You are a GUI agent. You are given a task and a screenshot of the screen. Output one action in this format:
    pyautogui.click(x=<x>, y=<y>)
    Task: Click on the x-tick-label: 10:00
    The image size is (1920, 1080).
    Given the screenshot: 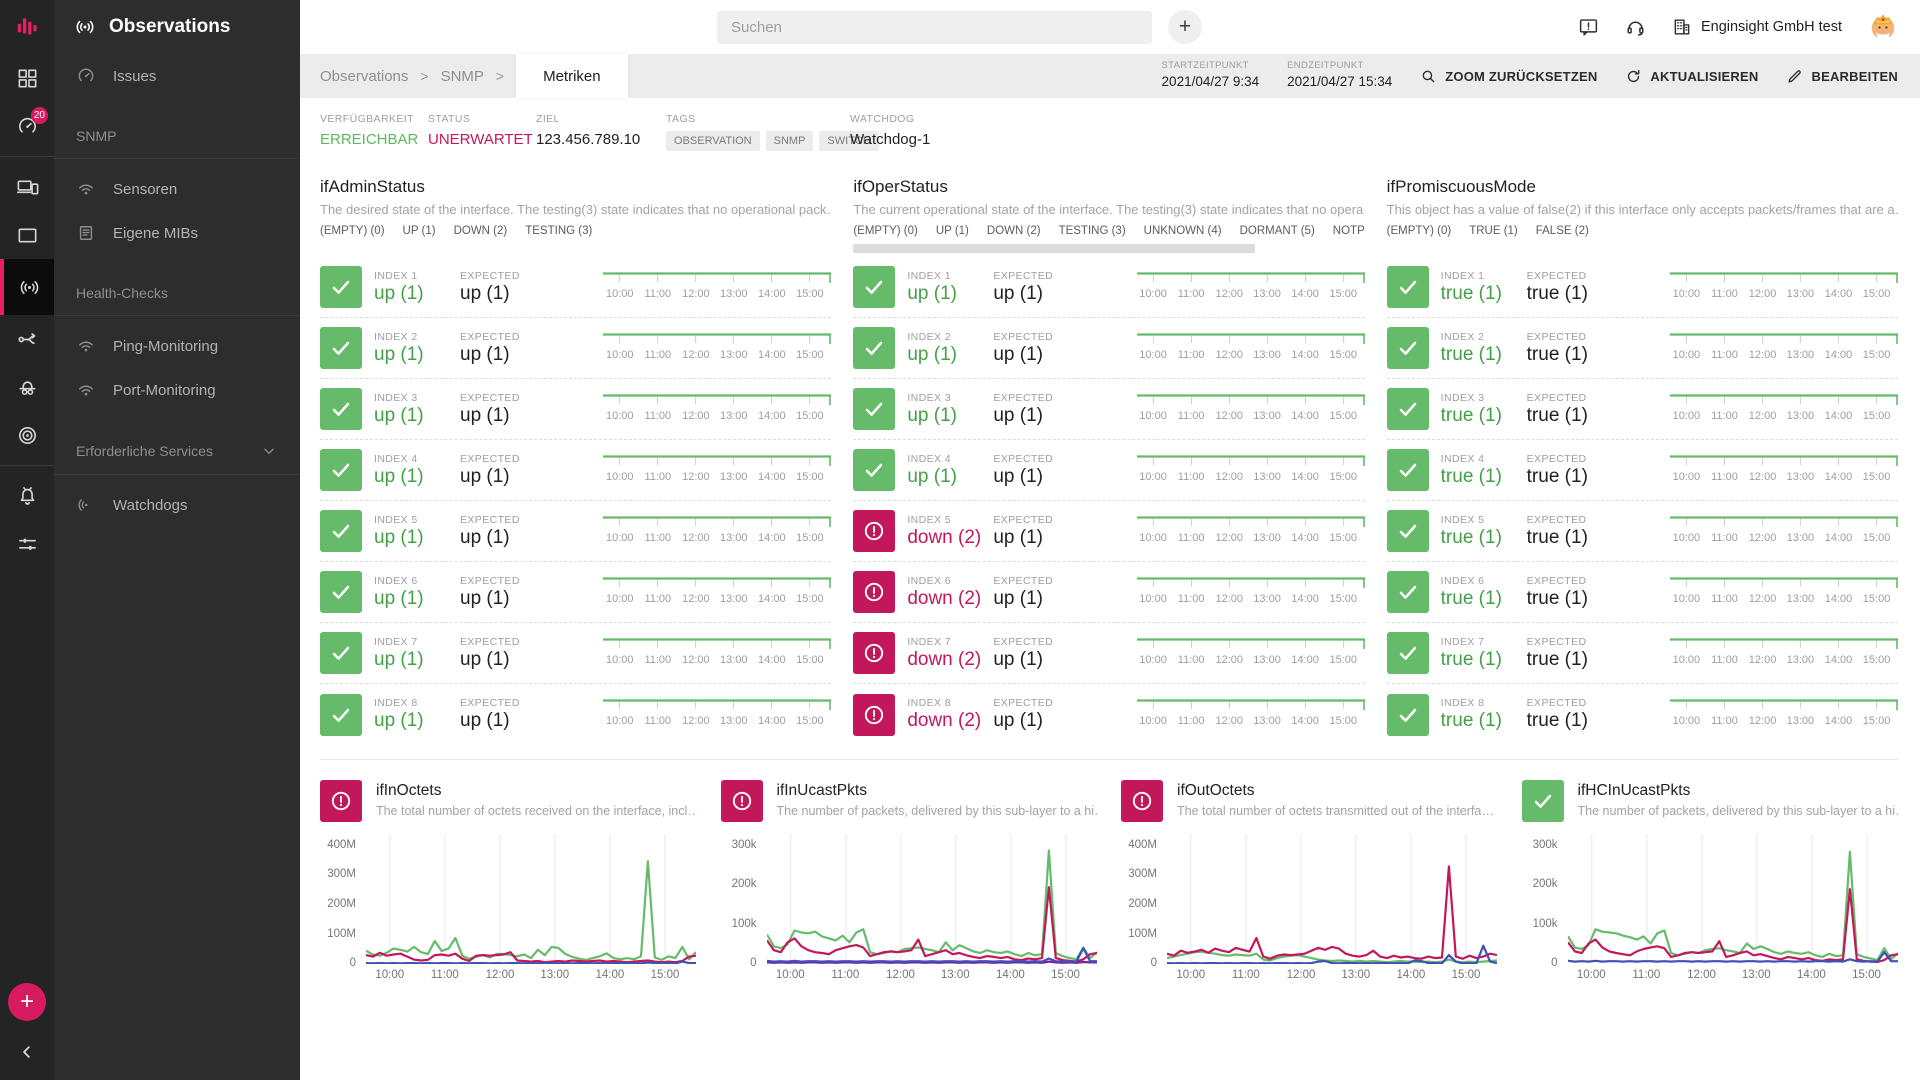 What is the action you would take?
    pyautogui.click(x=1191, y=975)
    